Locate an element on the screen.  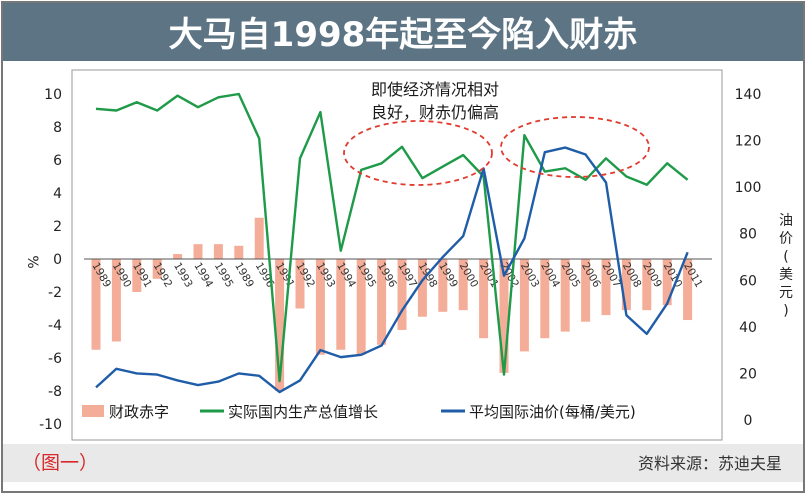
right-axis-label-char: 油 is located at coordinates (786, 221).